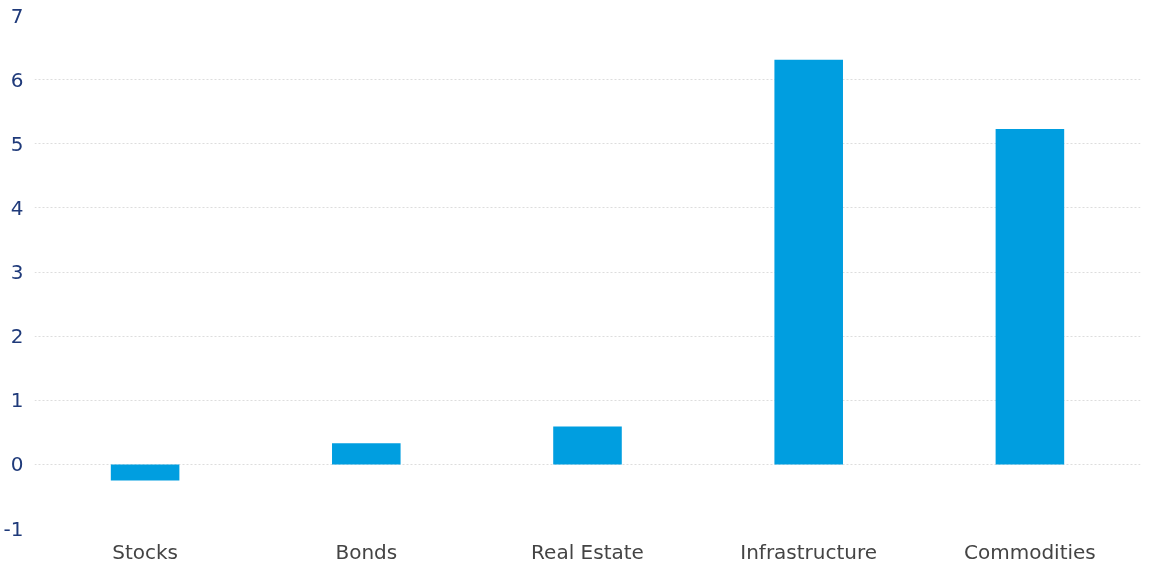 This screenshot has width=1163, height=570. What do you see at coordinates (17, 79) in the screenshot?
I see `y-tick-label: 6` at bounding box center [17, 79].